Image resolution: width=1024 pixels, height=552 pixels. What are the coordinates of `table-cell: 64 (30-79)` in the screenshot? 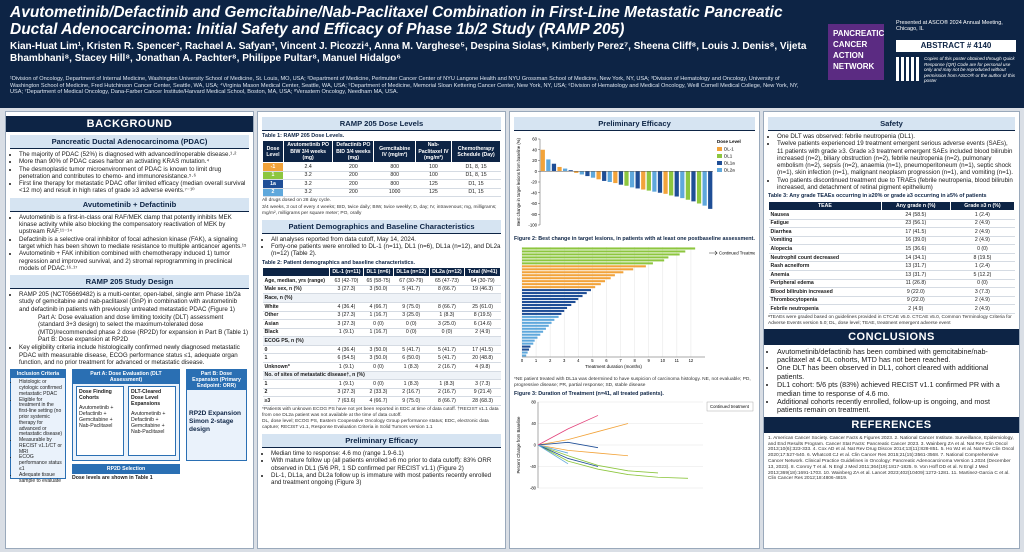 It's located at (482, 281).